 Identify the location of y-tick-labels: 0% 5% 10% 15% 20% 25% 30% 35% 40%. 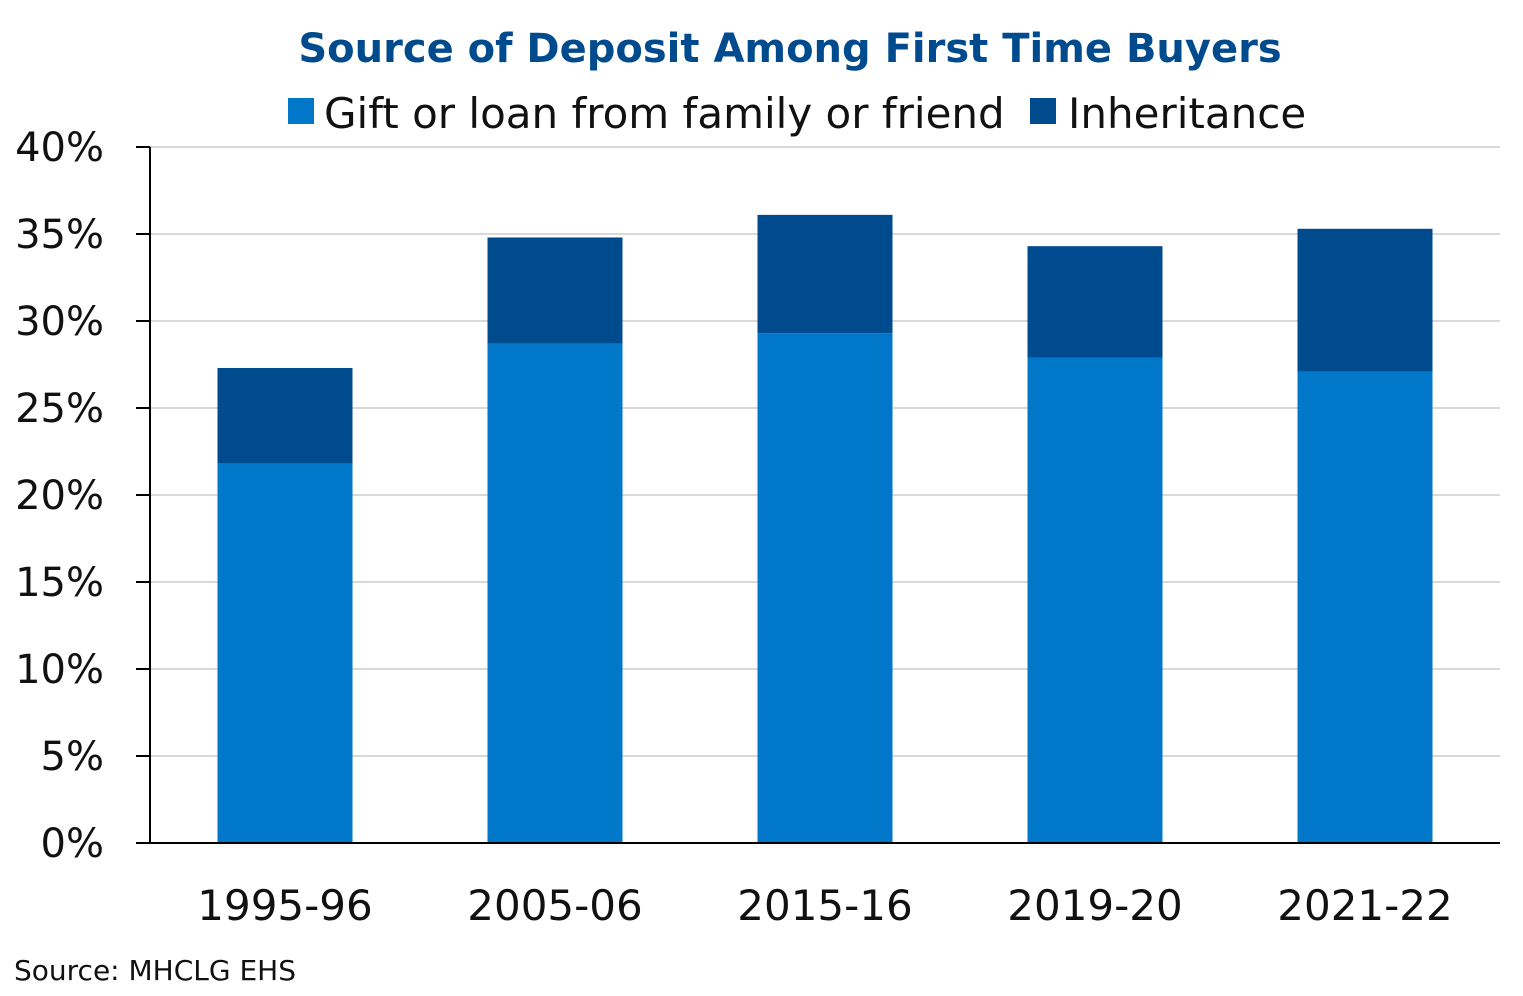
(59, 496).